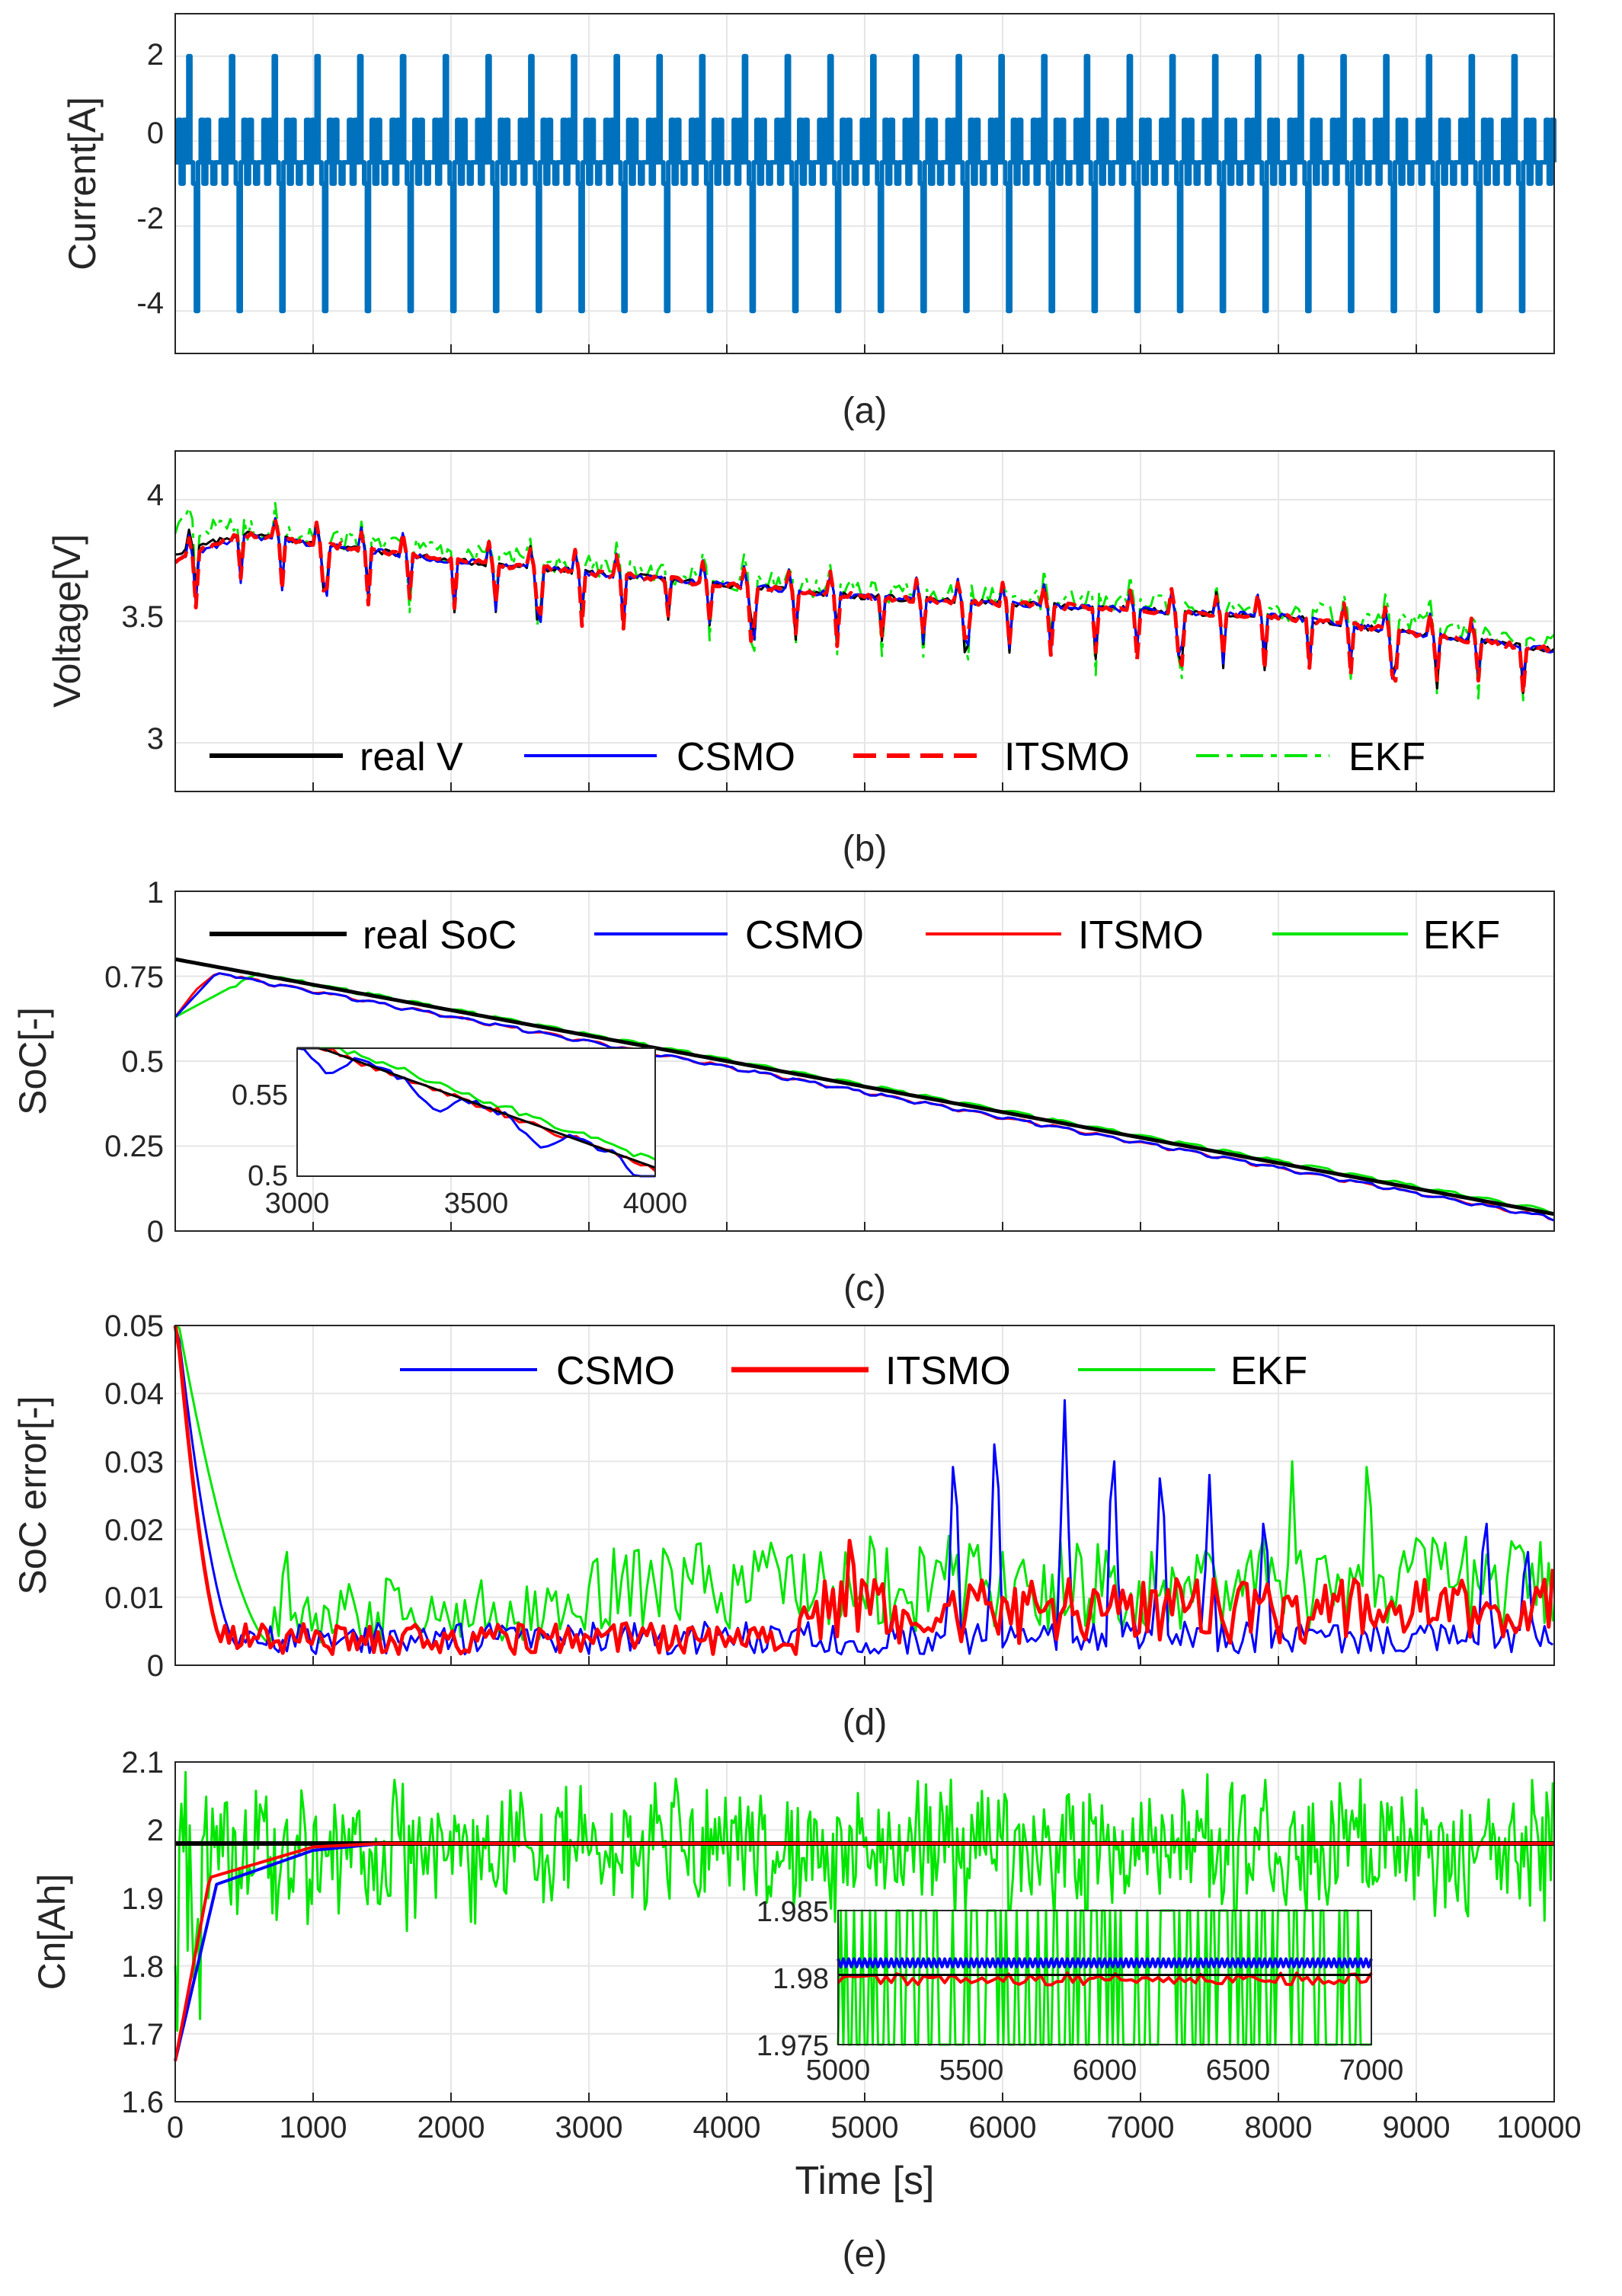 The image size is (1622, 2296). I want to click on panel-e-xlabel: Time [s], so click(865, 2181).